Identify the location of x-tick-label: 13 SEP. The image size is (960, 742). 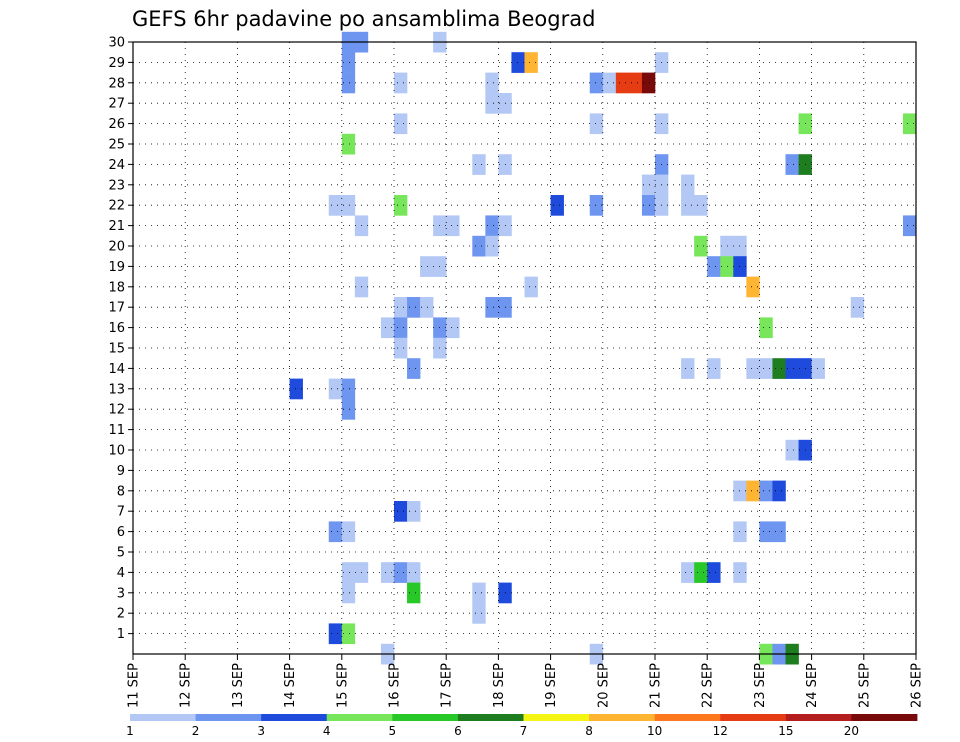
(238, 685).